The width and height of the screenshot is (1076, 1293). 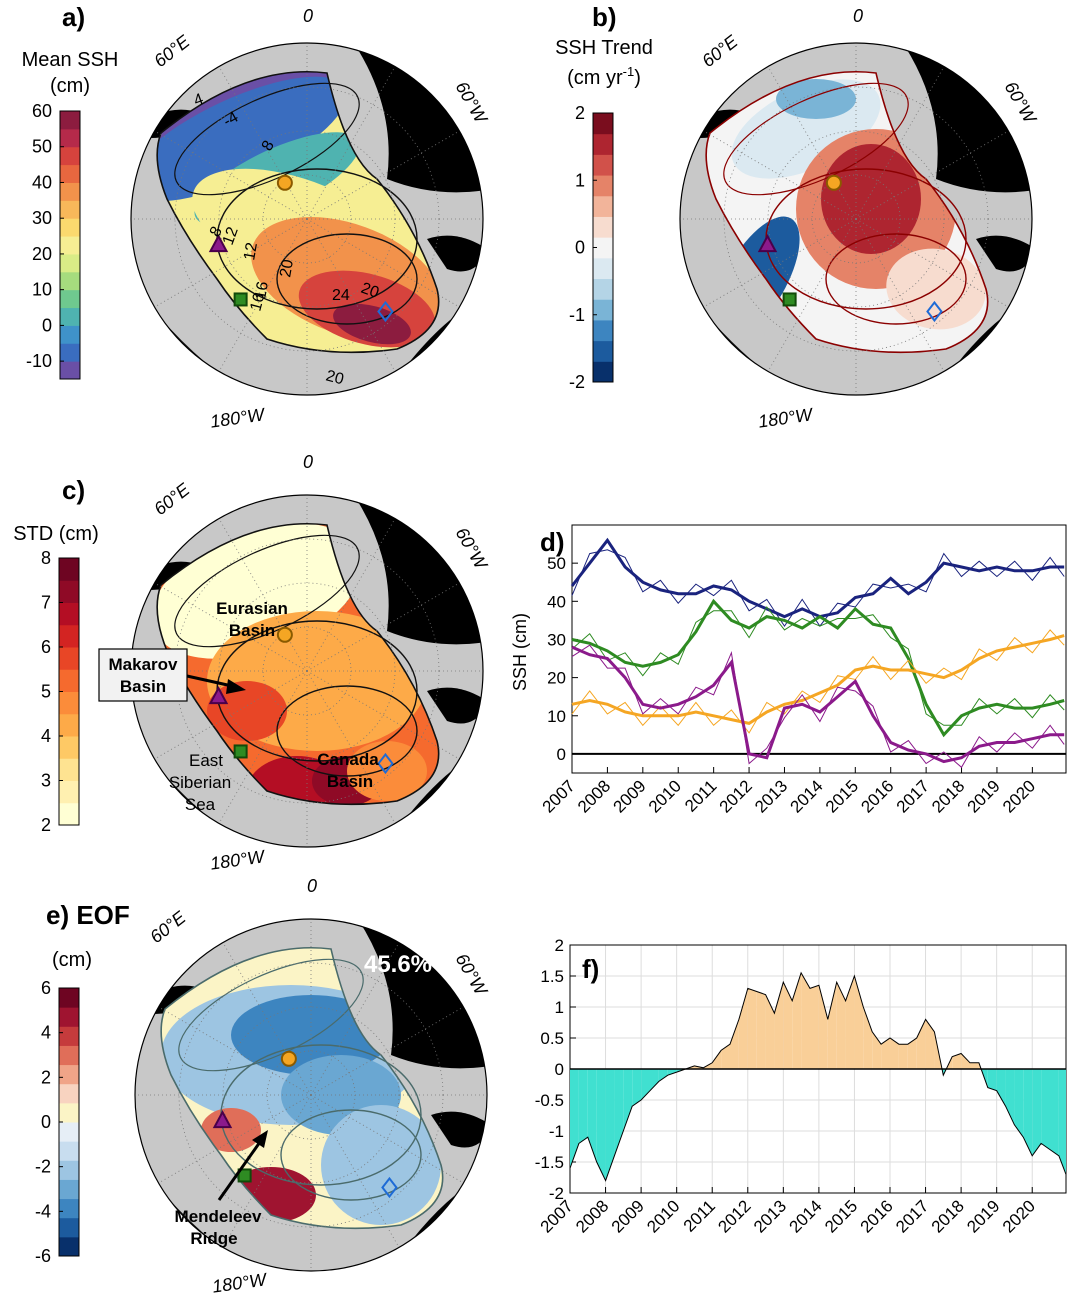 What do you see at coordinates (46, 692) in the screenshot?
I see `colorbar-tick-label: 5` at bounding box center [46, 692].